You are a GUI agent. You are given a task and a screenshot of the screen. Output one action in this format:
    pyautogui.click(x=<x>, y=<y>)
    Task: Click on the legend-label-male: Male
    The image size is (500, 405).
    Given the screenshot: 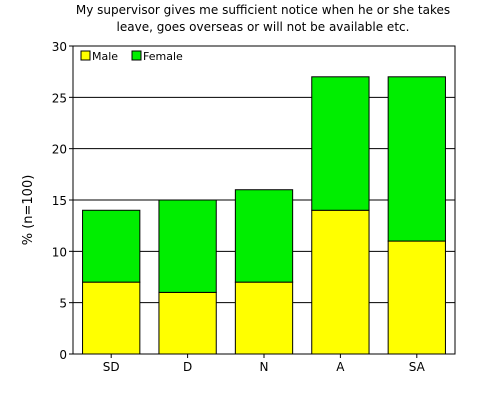 What is the action you would take?
    pyautogui.click(x=105, y=56)
    